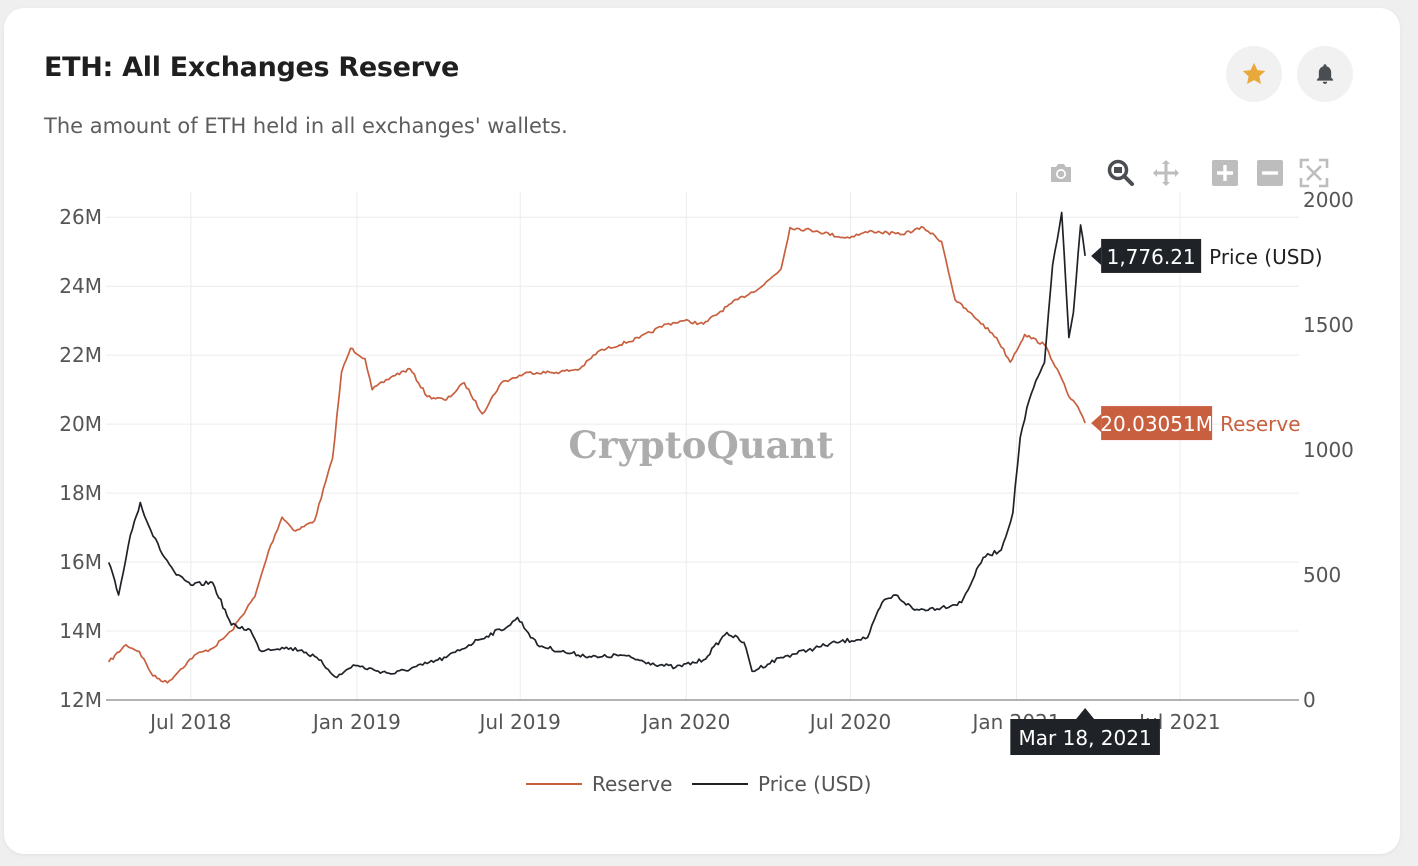 This screenshot has height=866, width=1418. I want to click on reserve-tooltip-box, so click(1157, 423).